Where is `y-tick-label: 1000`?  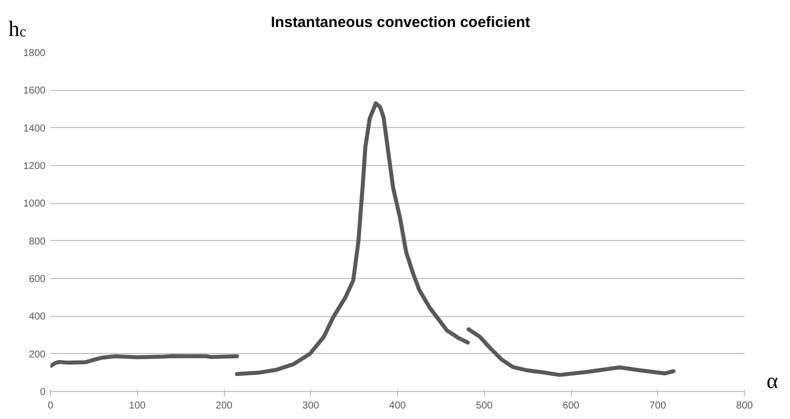
y-tick-label: 1000 is located at coordinates (34, 204).